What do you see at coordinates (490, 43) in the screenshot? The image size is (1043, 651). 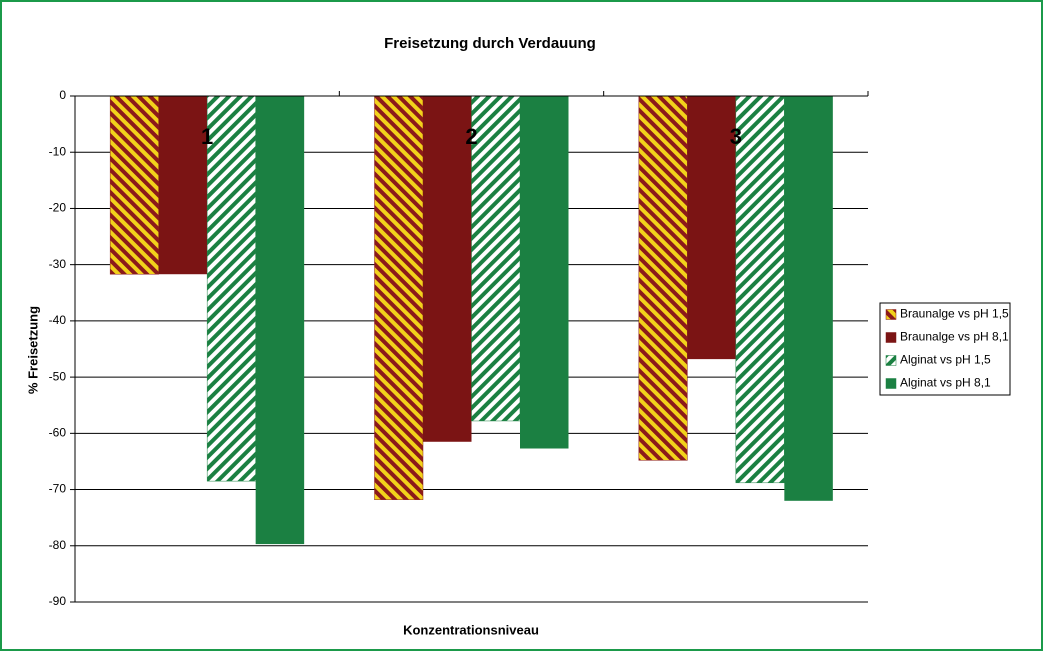 I see `chart-title: Freisetzung durch Verdauung` at bounding box center [490, 43].